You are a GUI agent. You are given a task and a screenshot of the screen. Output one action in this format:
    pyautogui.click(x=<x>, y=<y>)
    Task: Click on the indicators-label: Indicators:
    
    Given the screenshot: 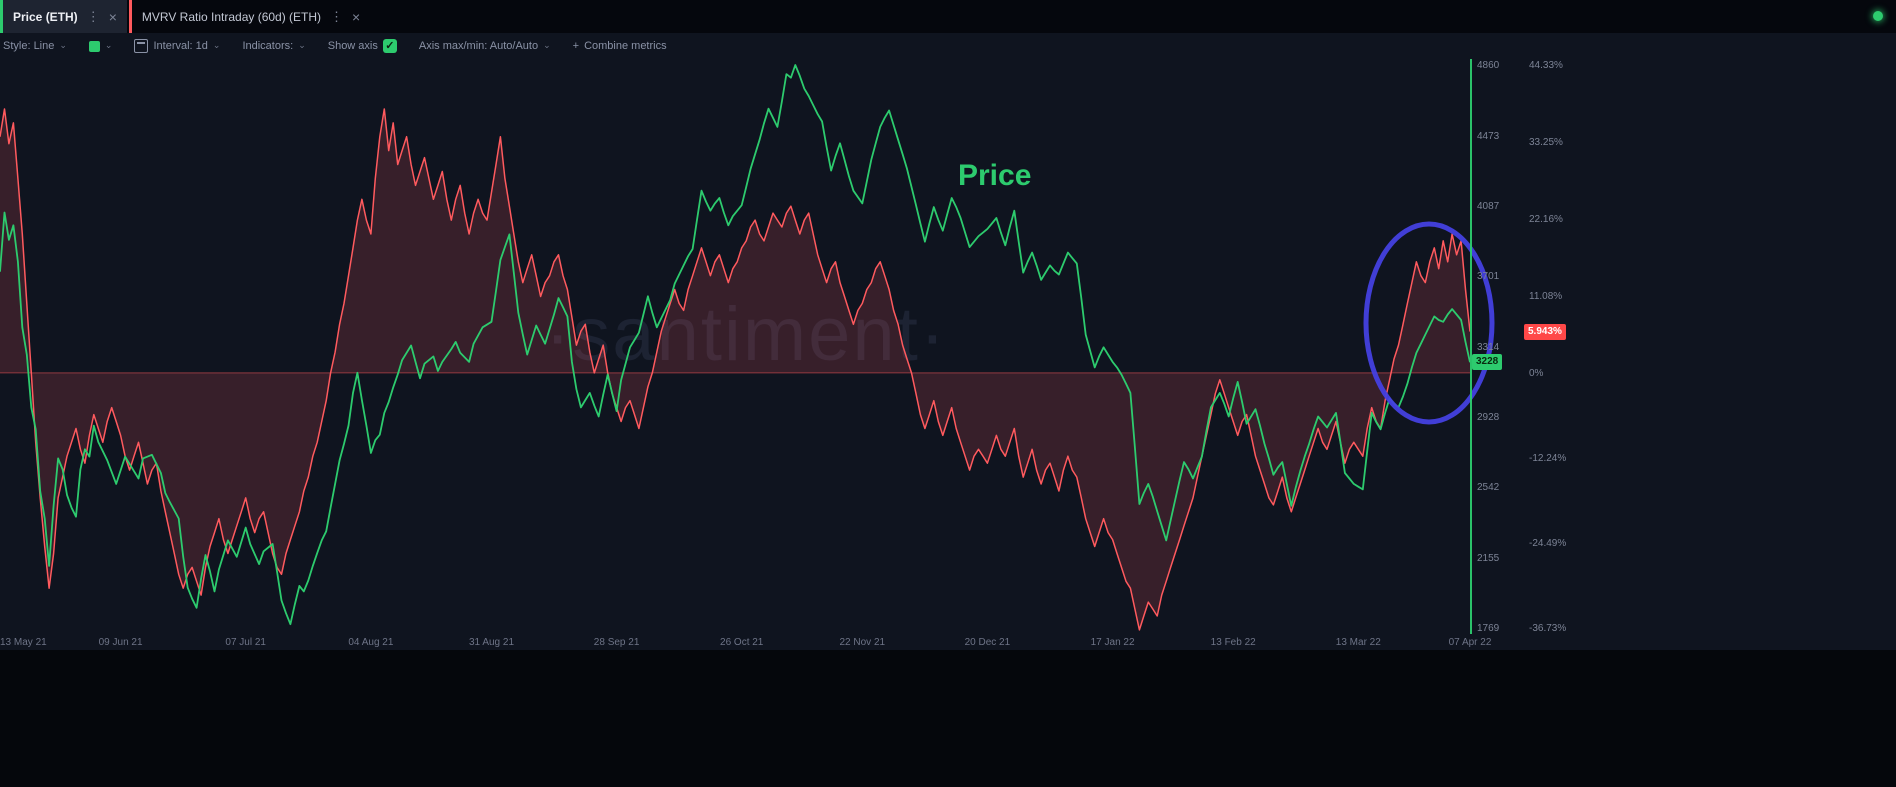 What is the action you would take?
    pyautogui.click(x=268, y=46)
    